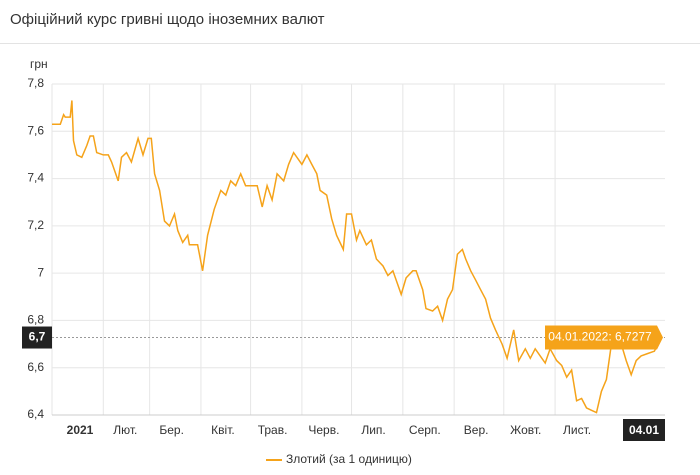  Describe the element at coordinates (323, 430) in the screenshot. I see `x-tick-label: Черв.` at that location.